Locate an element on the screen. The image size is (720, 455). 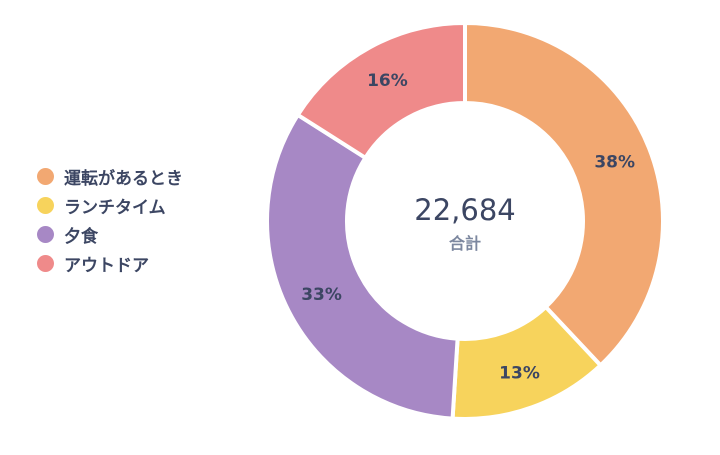
slice-percent-label: 33% is located at coordinates (321, 295).